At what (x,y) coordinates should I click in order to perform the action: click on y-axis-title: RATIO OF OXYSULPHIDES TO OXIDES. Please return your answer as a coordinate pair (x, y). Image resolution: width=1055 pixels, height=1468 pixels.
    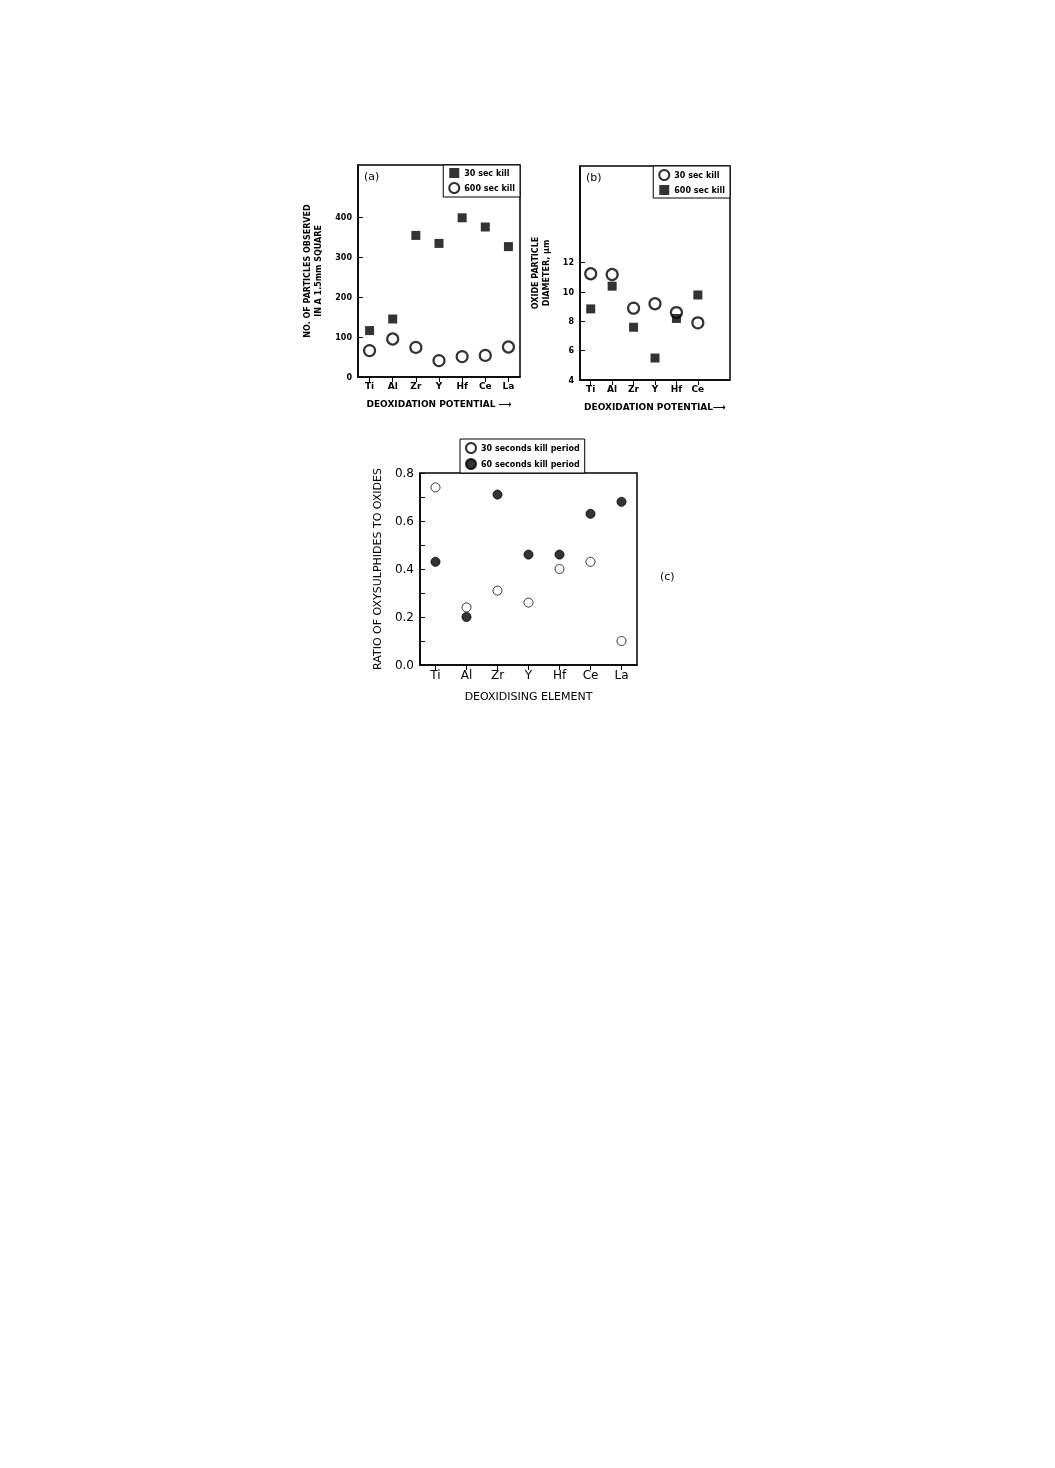
    Looking at the image, I should click on (377, 569).